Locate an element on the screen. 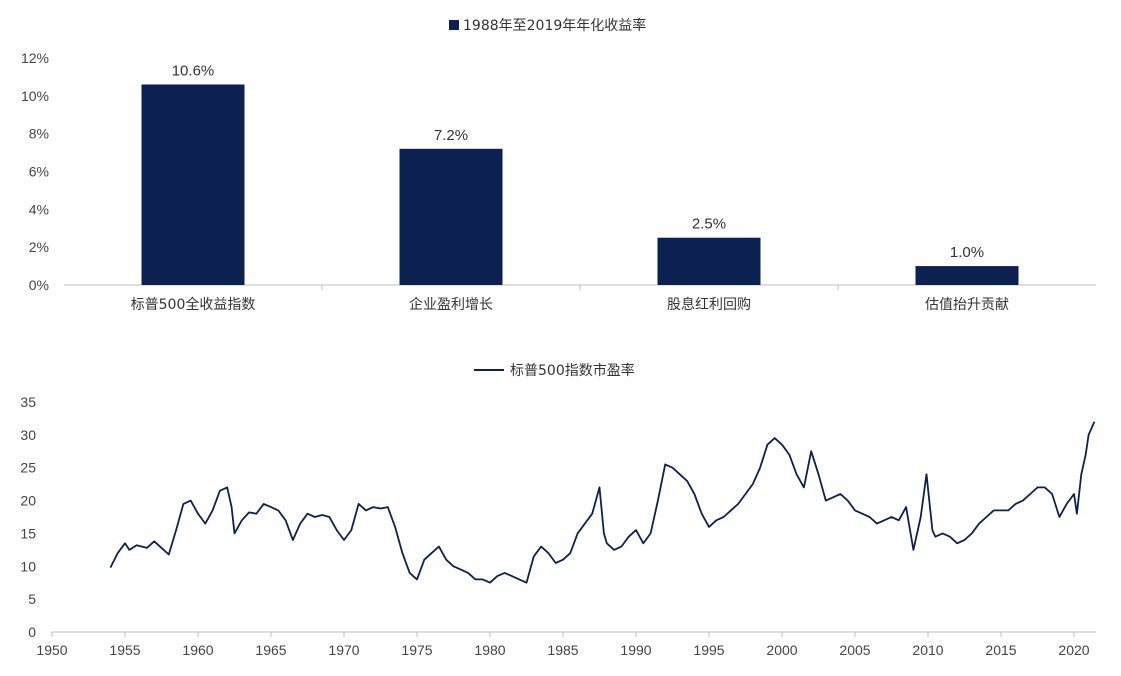 This screenshot has height=676, width=1121. bar-category-label: 股息红利回购 is located at coordinates (709, 304).